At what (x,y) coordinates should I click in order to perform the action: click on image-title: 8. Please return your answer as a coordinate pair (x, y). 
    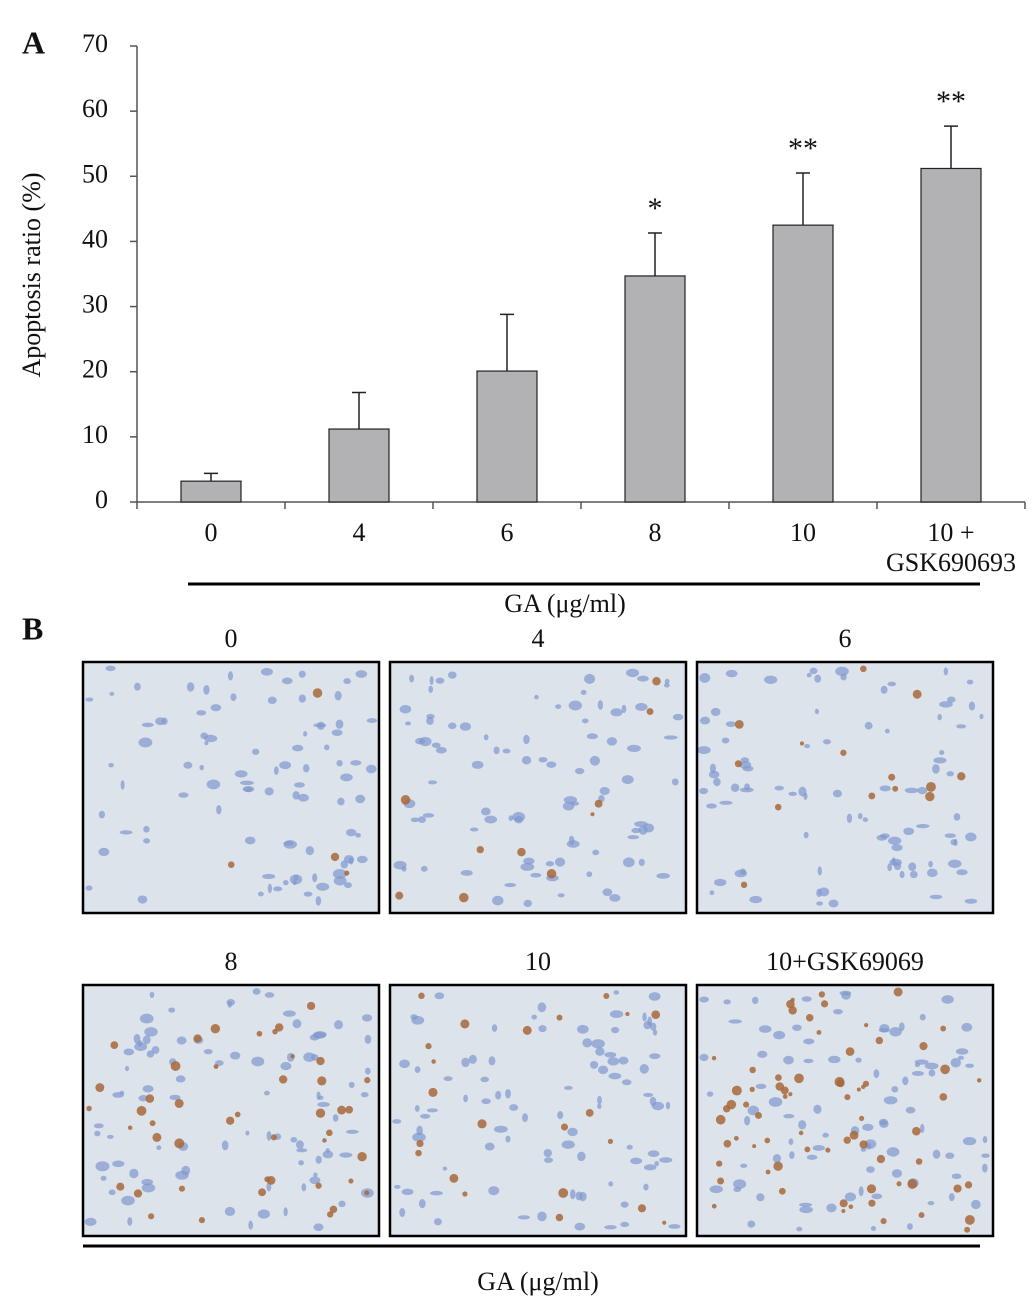
    Looking at the image, I should click on (231, 961).